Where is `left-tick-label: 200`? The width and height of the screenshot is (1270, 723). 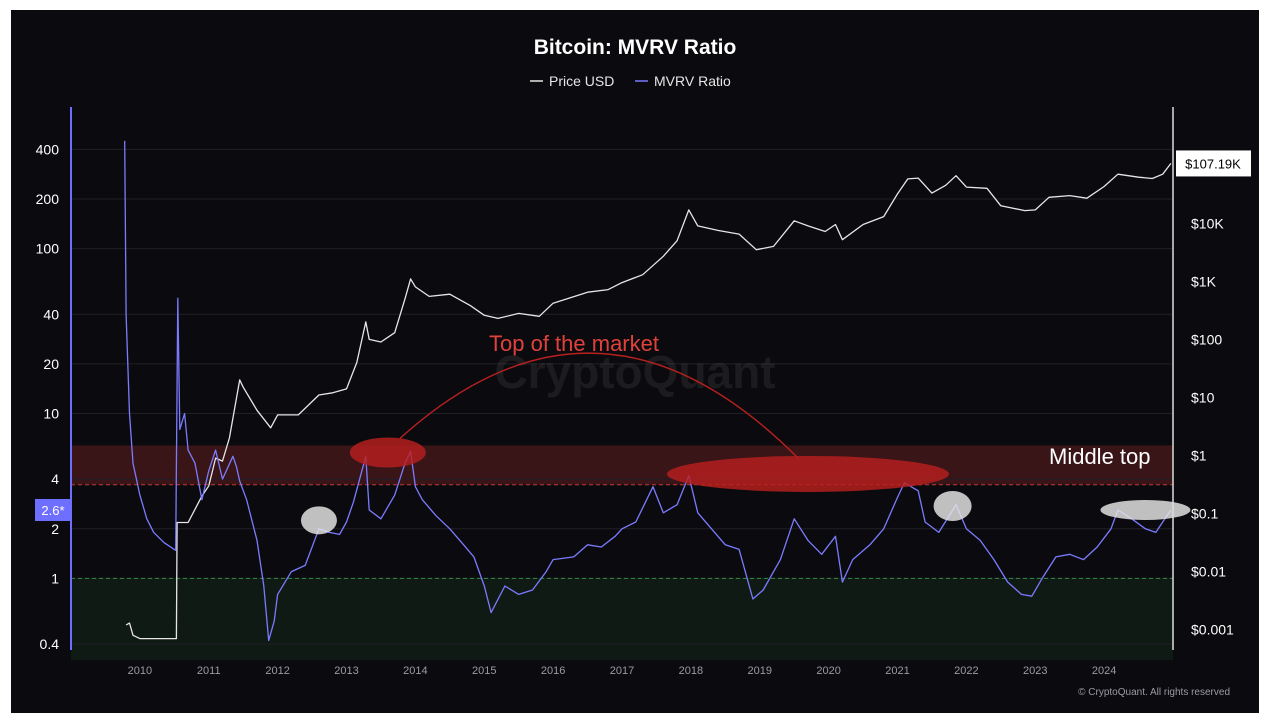
left-tick-label: 200 is located at coordinates (48, 199).